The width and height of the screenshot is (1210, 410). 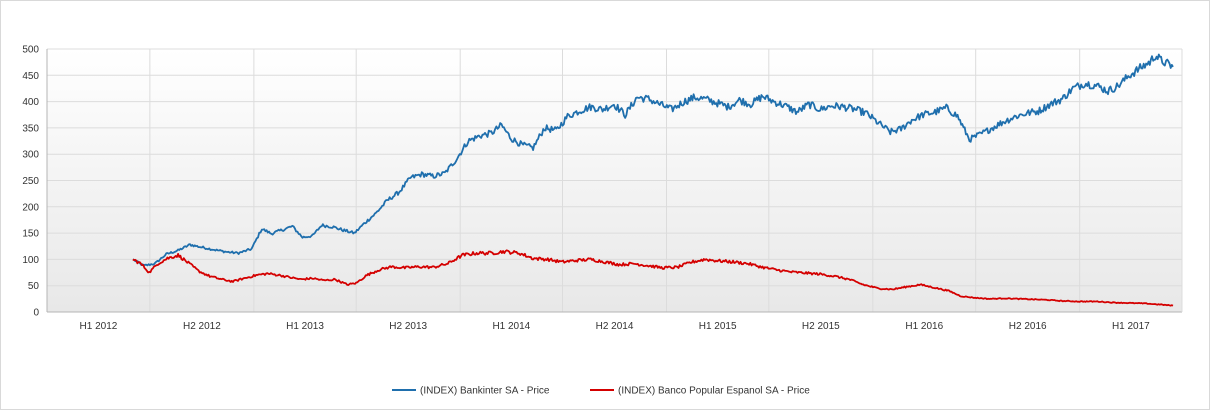 What do you see at coordinates (30, 260) in the screenshot?
I see `y-tick-label: 100` at bounding box center [30, 260].